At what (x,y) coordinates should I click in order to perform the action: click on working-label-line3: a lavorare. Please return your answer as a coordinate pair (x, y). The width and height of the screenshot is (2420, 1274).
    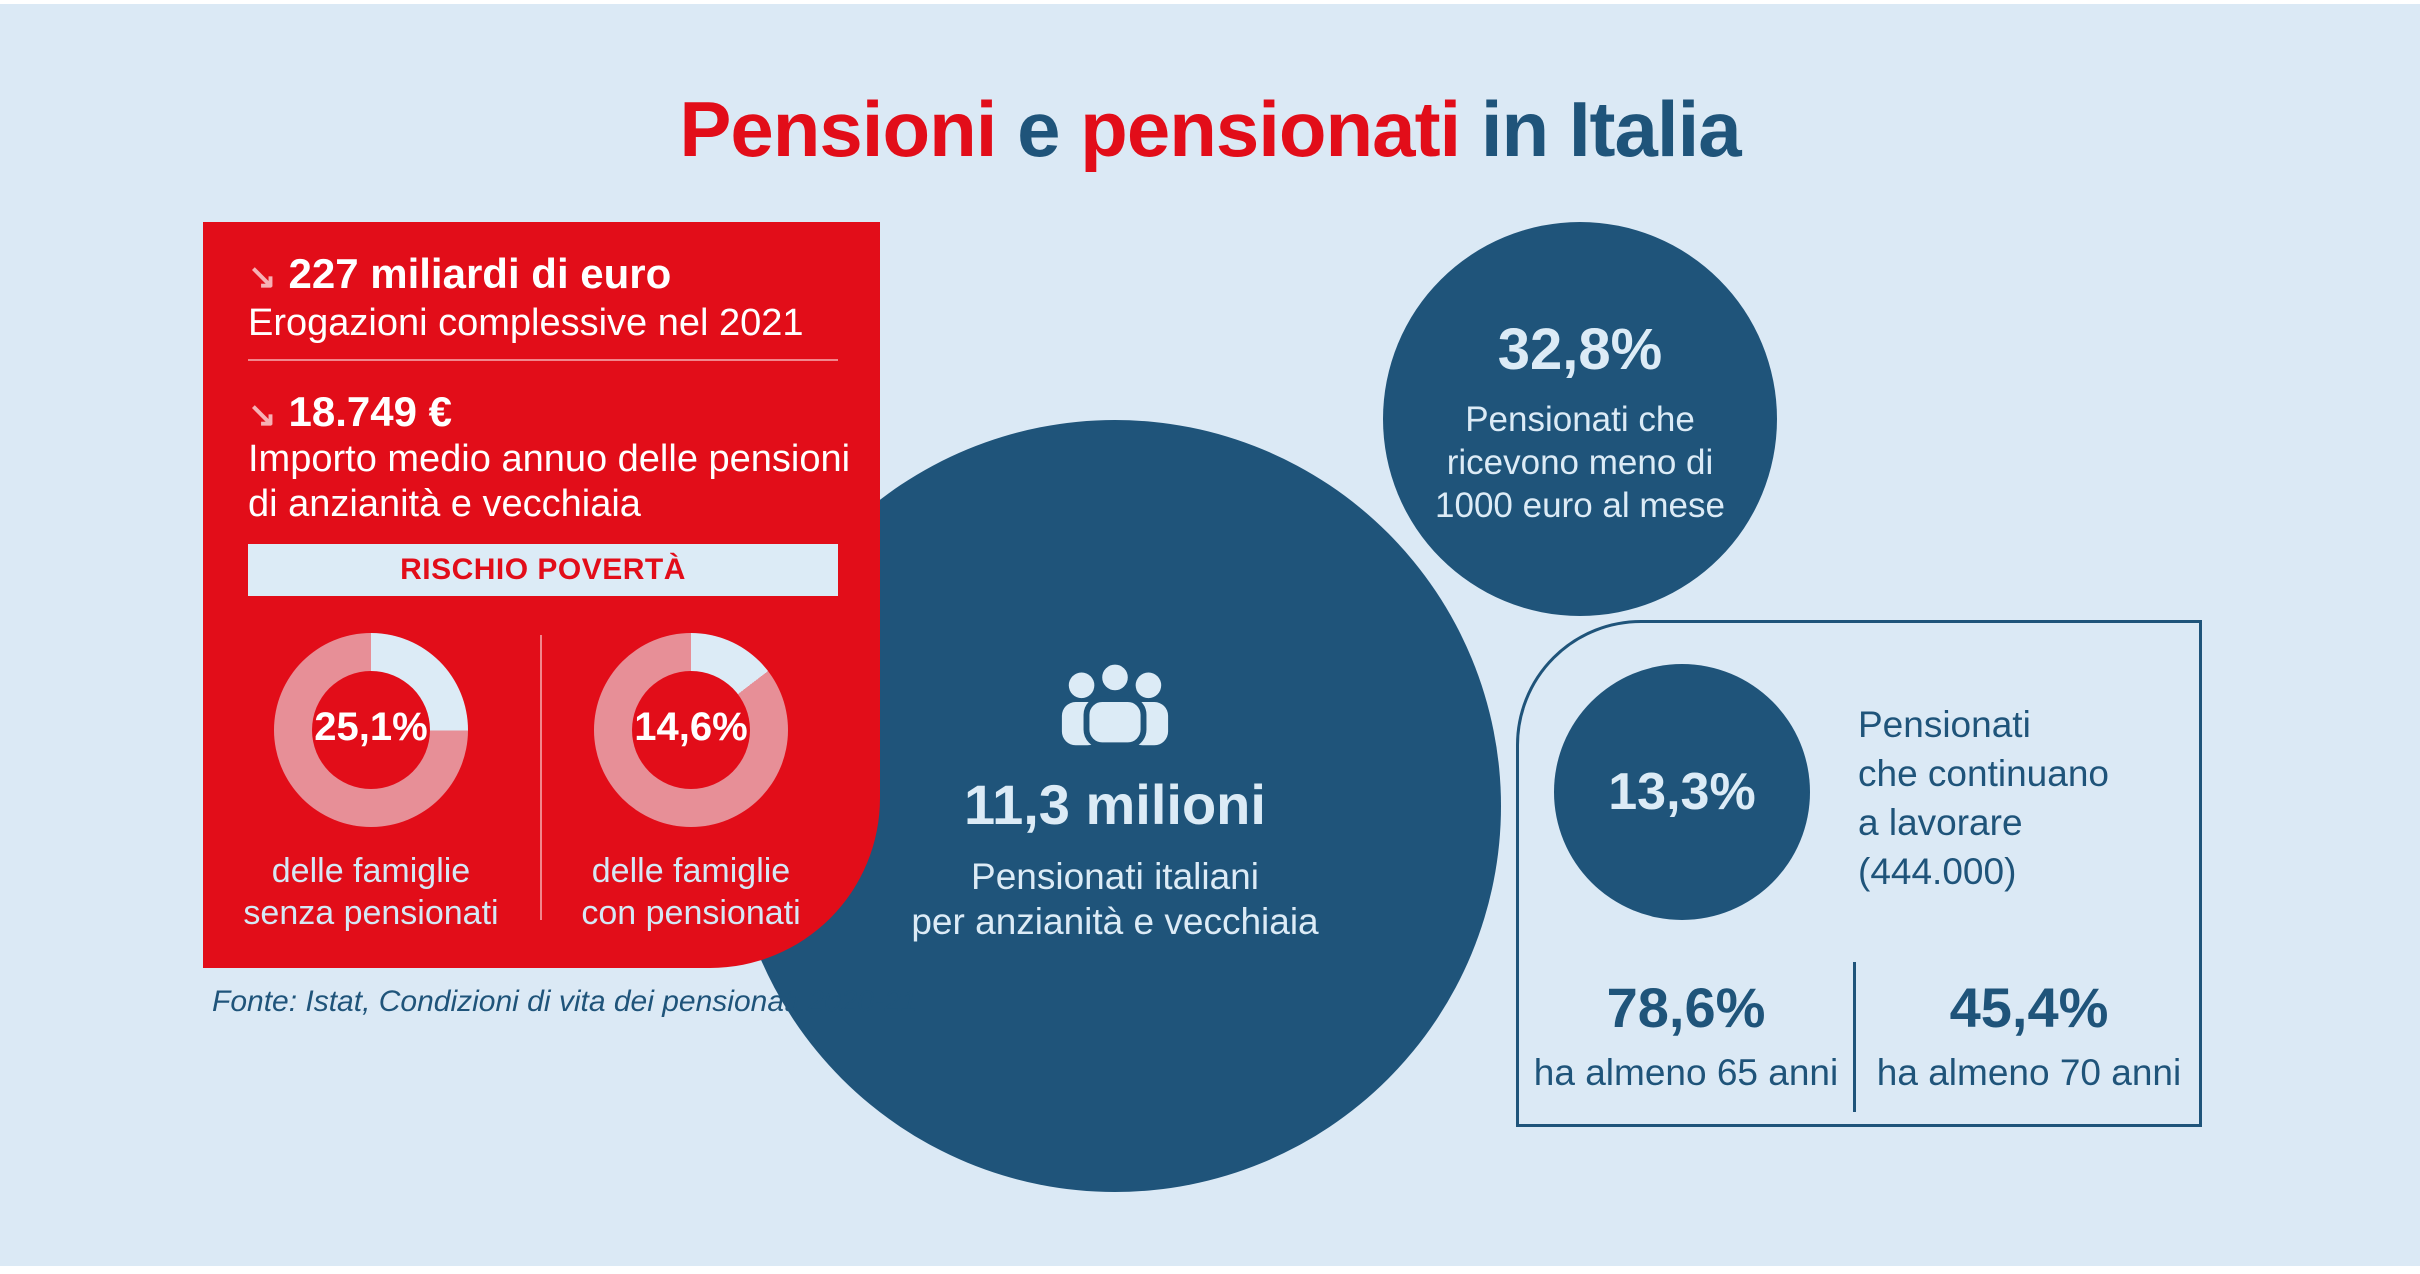
    Looking at the image, I should click on (1940, 822).